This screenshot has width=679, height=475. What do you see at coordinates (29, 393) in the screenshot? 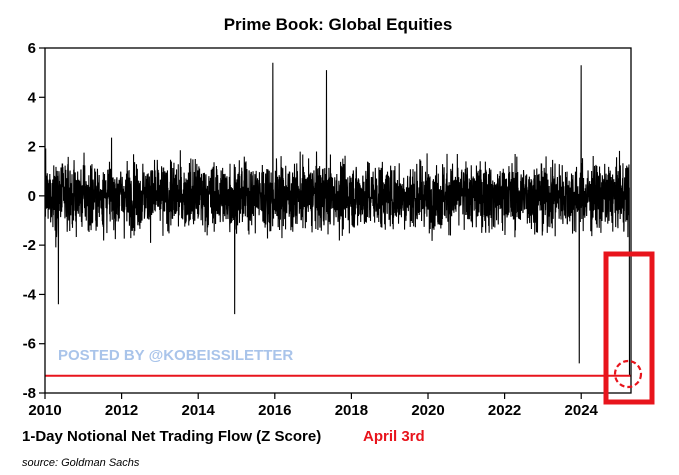
I see `y-tick-label: -8` at bounding box center [29, 393].